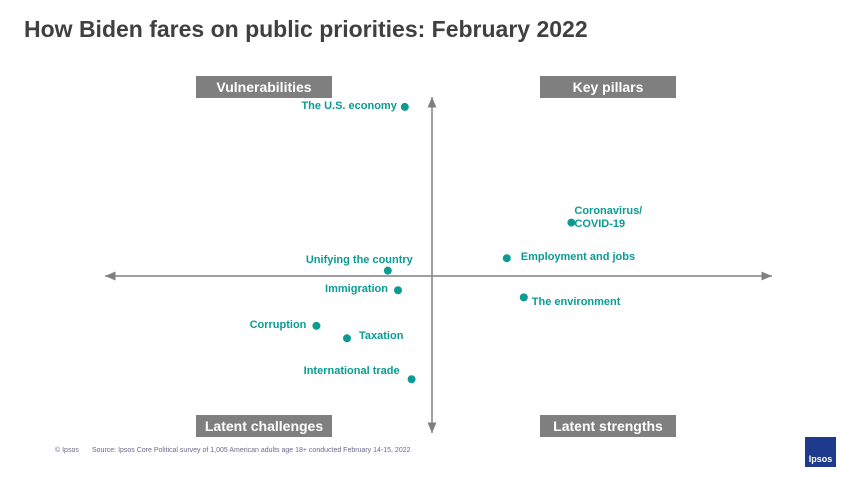  I want to click on logo: Ipsos, so click(820, 452).